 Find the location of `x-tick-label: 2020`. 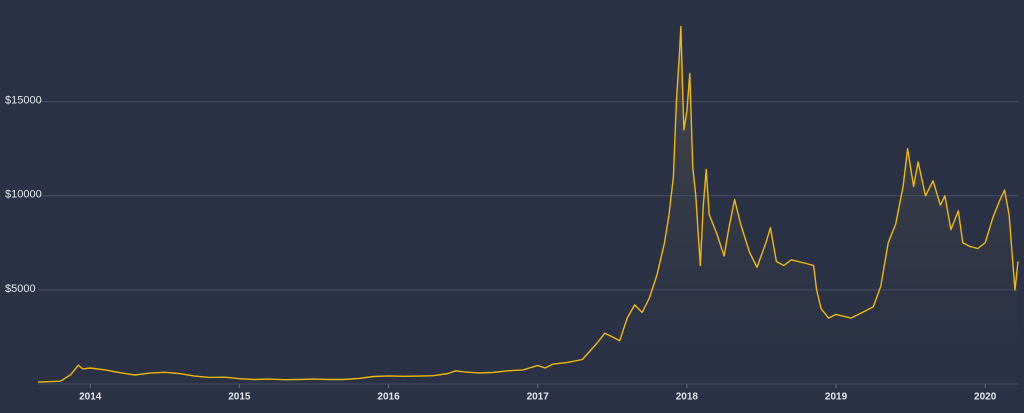

x-tick-label: 2020 is located at coordinates (985, 397).